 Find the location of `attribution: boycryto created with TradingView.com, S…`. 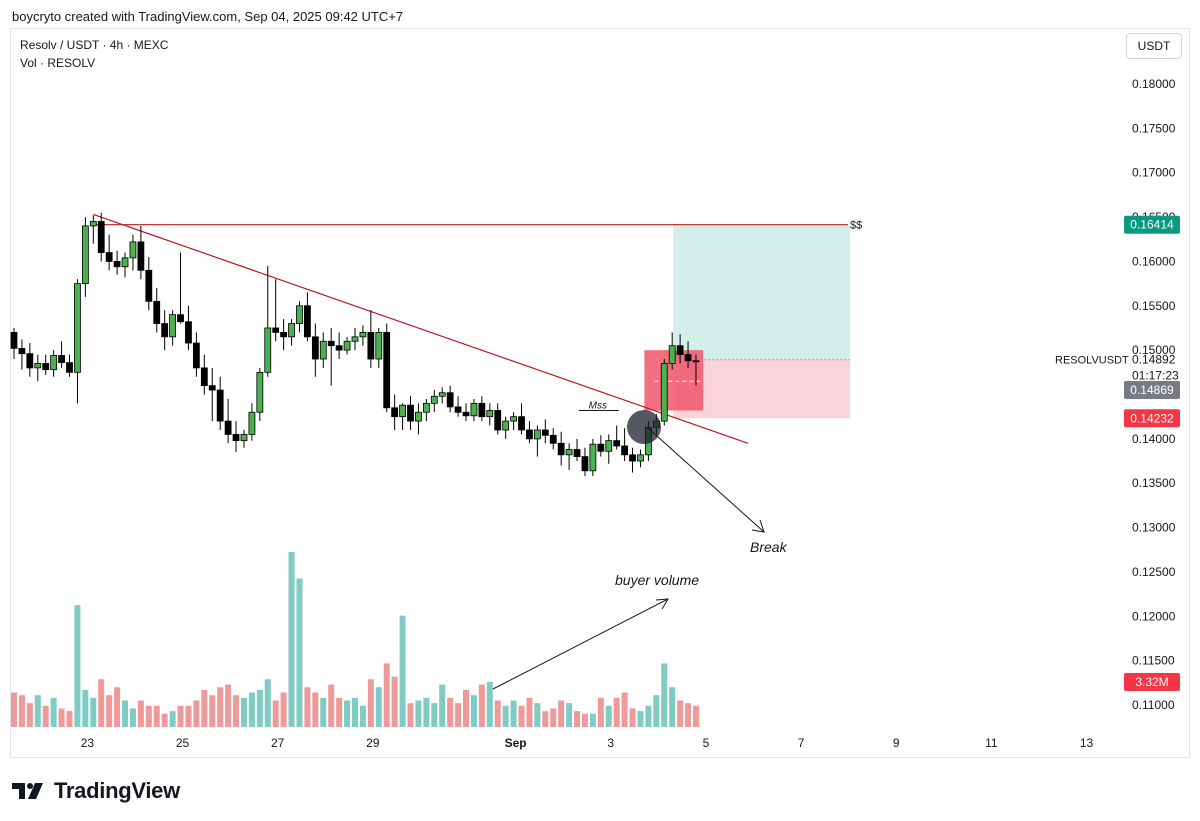

attribution: boycryto created with TradingView.com, S… is located at coordinates (208, 16).